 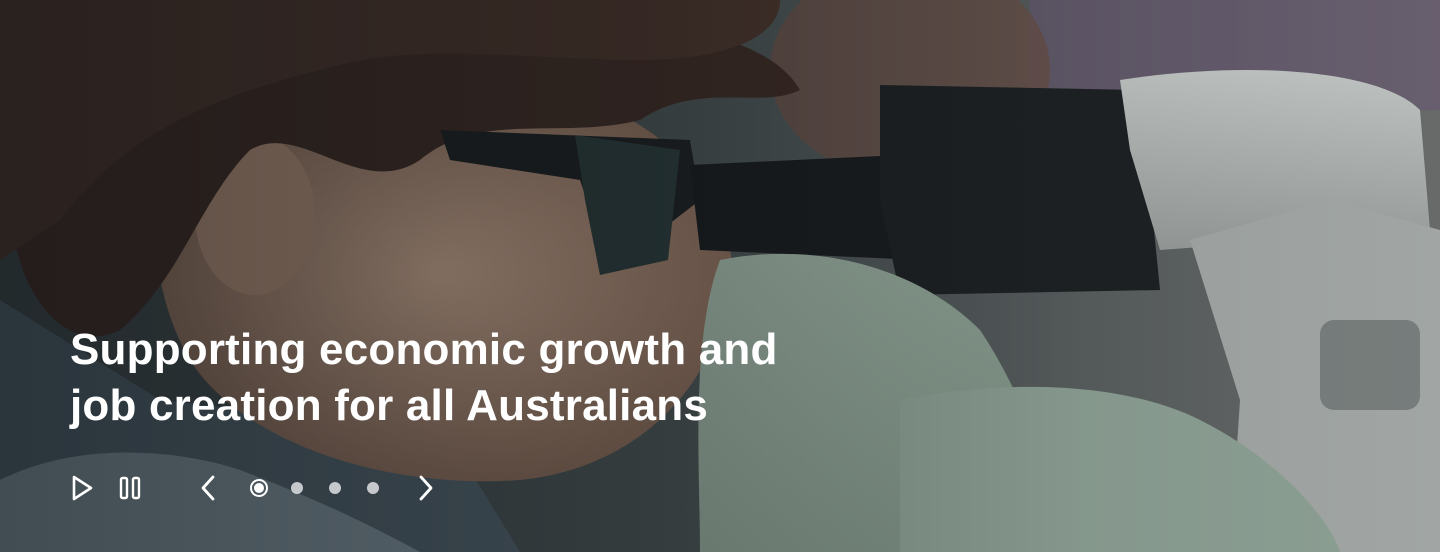 I want to click on play-icon, so click(x=82, y=488).